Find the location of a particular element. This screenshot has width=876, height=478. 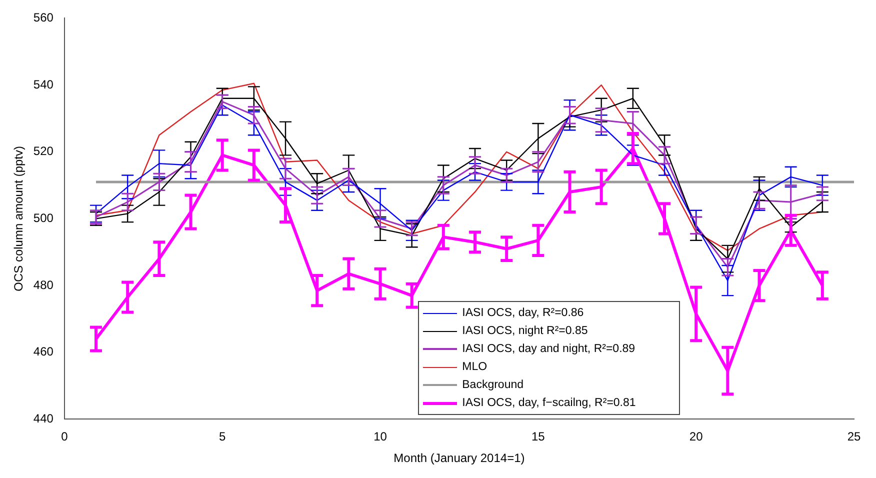

x-tick-label: 0 is located at coordinates (64, 437).